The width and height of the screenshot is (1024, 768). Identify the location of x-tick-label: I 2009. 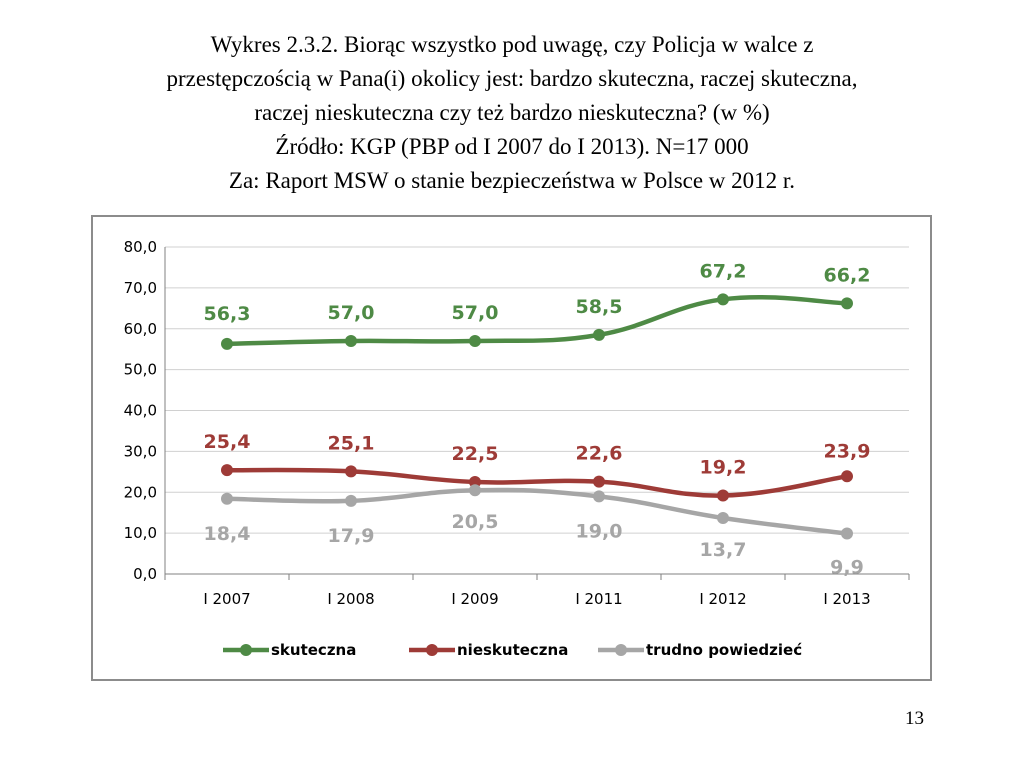
(474, 599).